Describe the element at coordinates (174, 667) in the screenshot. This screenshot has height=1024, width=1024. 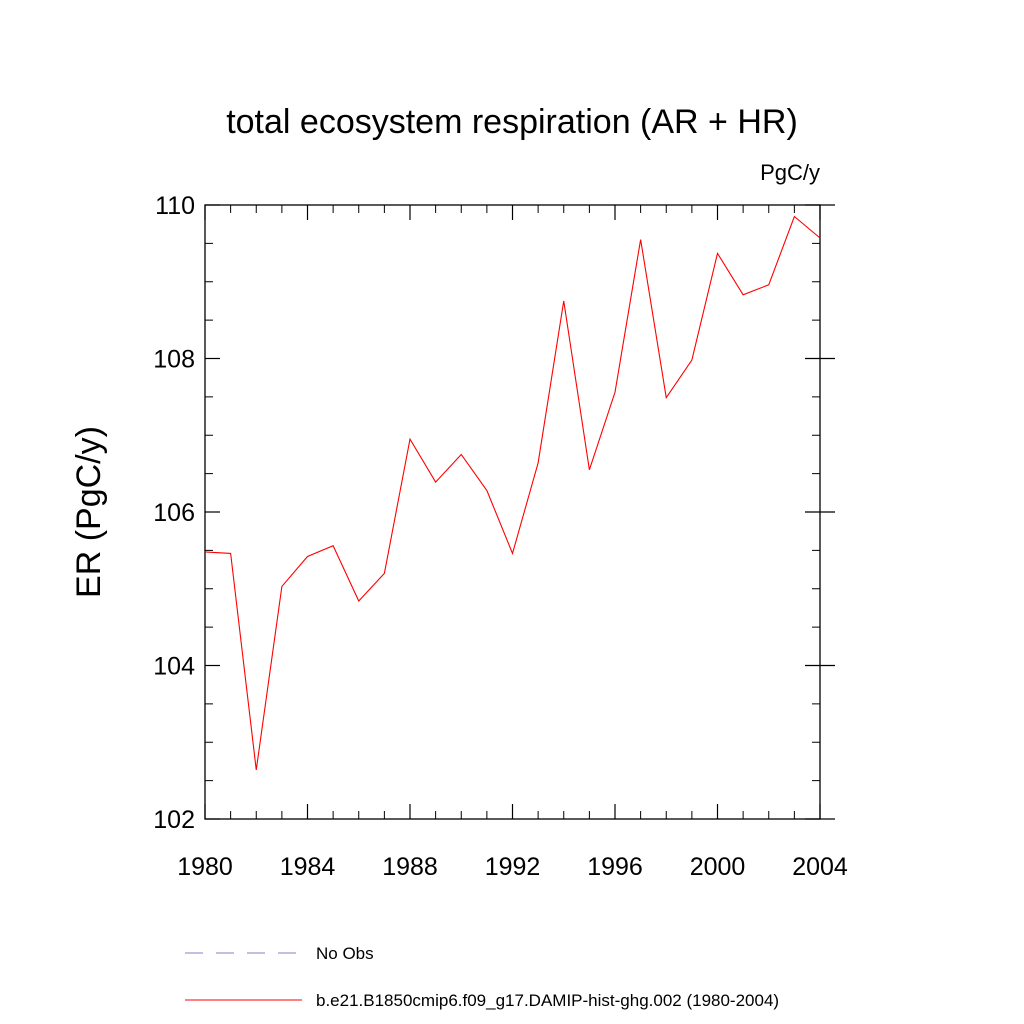
I see `y-tick-label: 104` at that location.